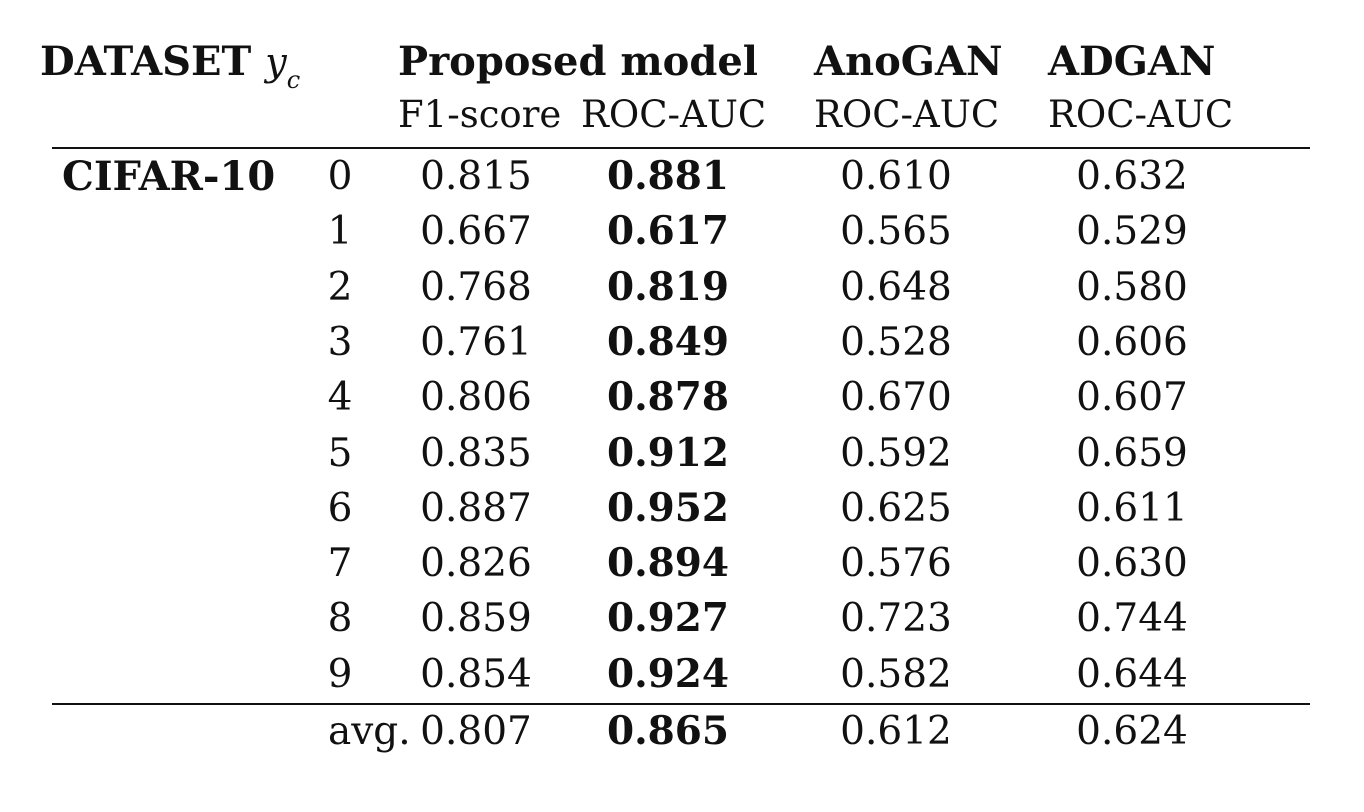 The width and height of the screenshot is (1364, 812). Describe the element at coordinates (896, 231) in the screenshot. I see `roc-anogan-cell: 0.565` at that location.